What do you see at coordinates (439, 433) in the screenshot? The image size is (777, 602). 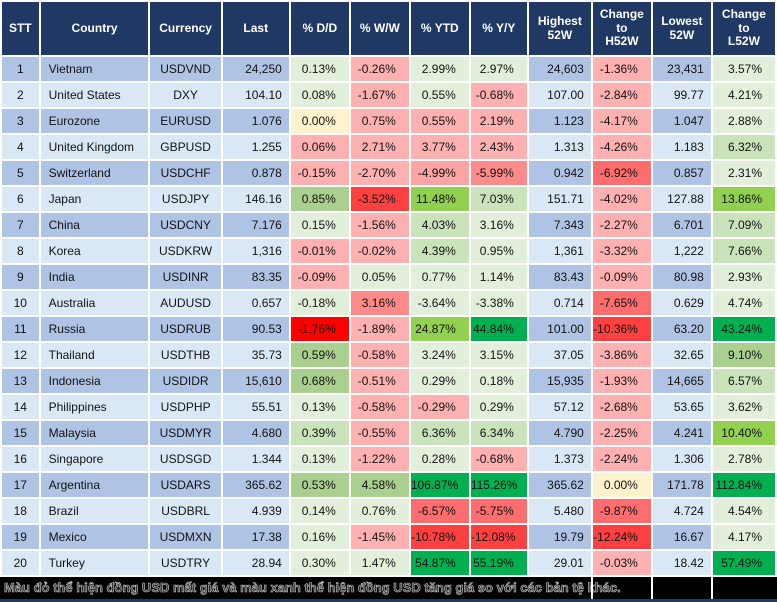 I see `cell-ytd: 6.36%` at bounding box center [439, 433].